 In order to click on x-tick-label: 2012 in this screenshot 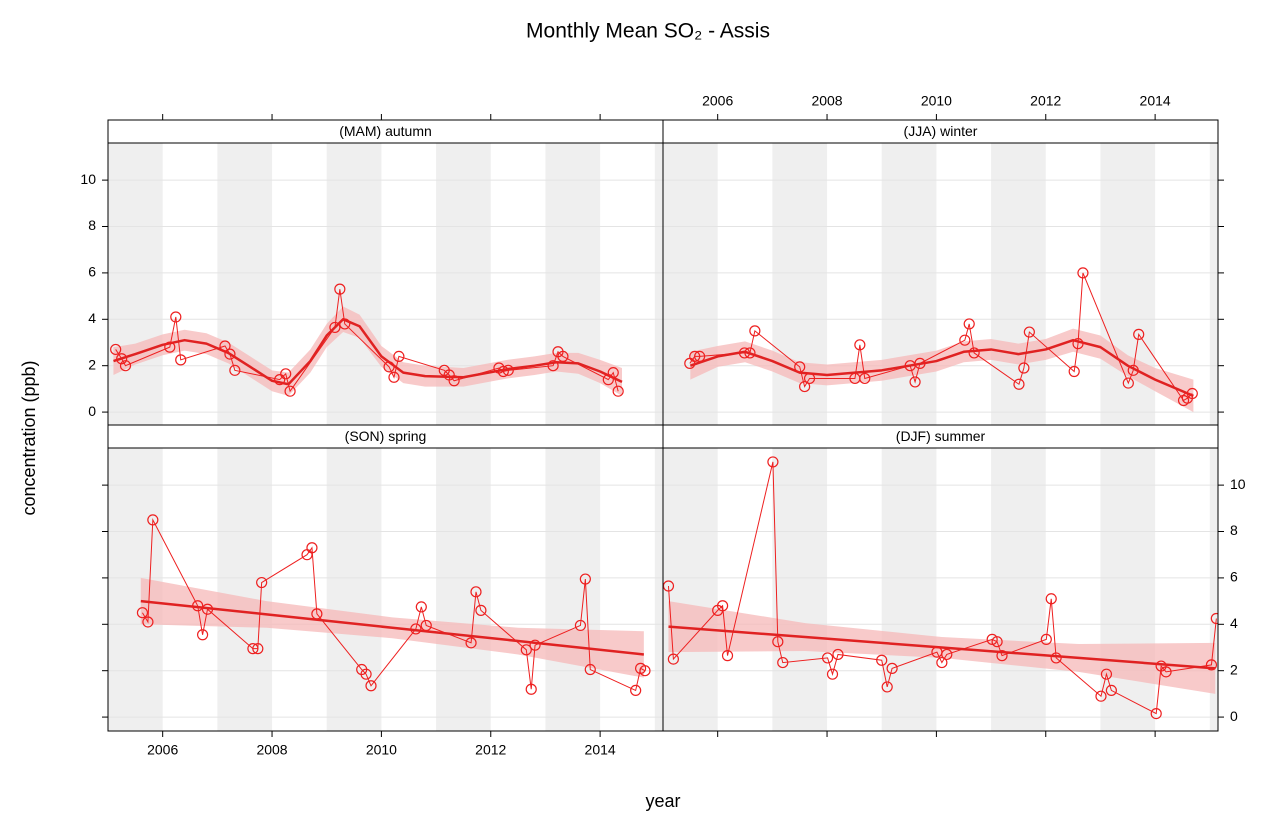, I will do `click(1045, 101)`.